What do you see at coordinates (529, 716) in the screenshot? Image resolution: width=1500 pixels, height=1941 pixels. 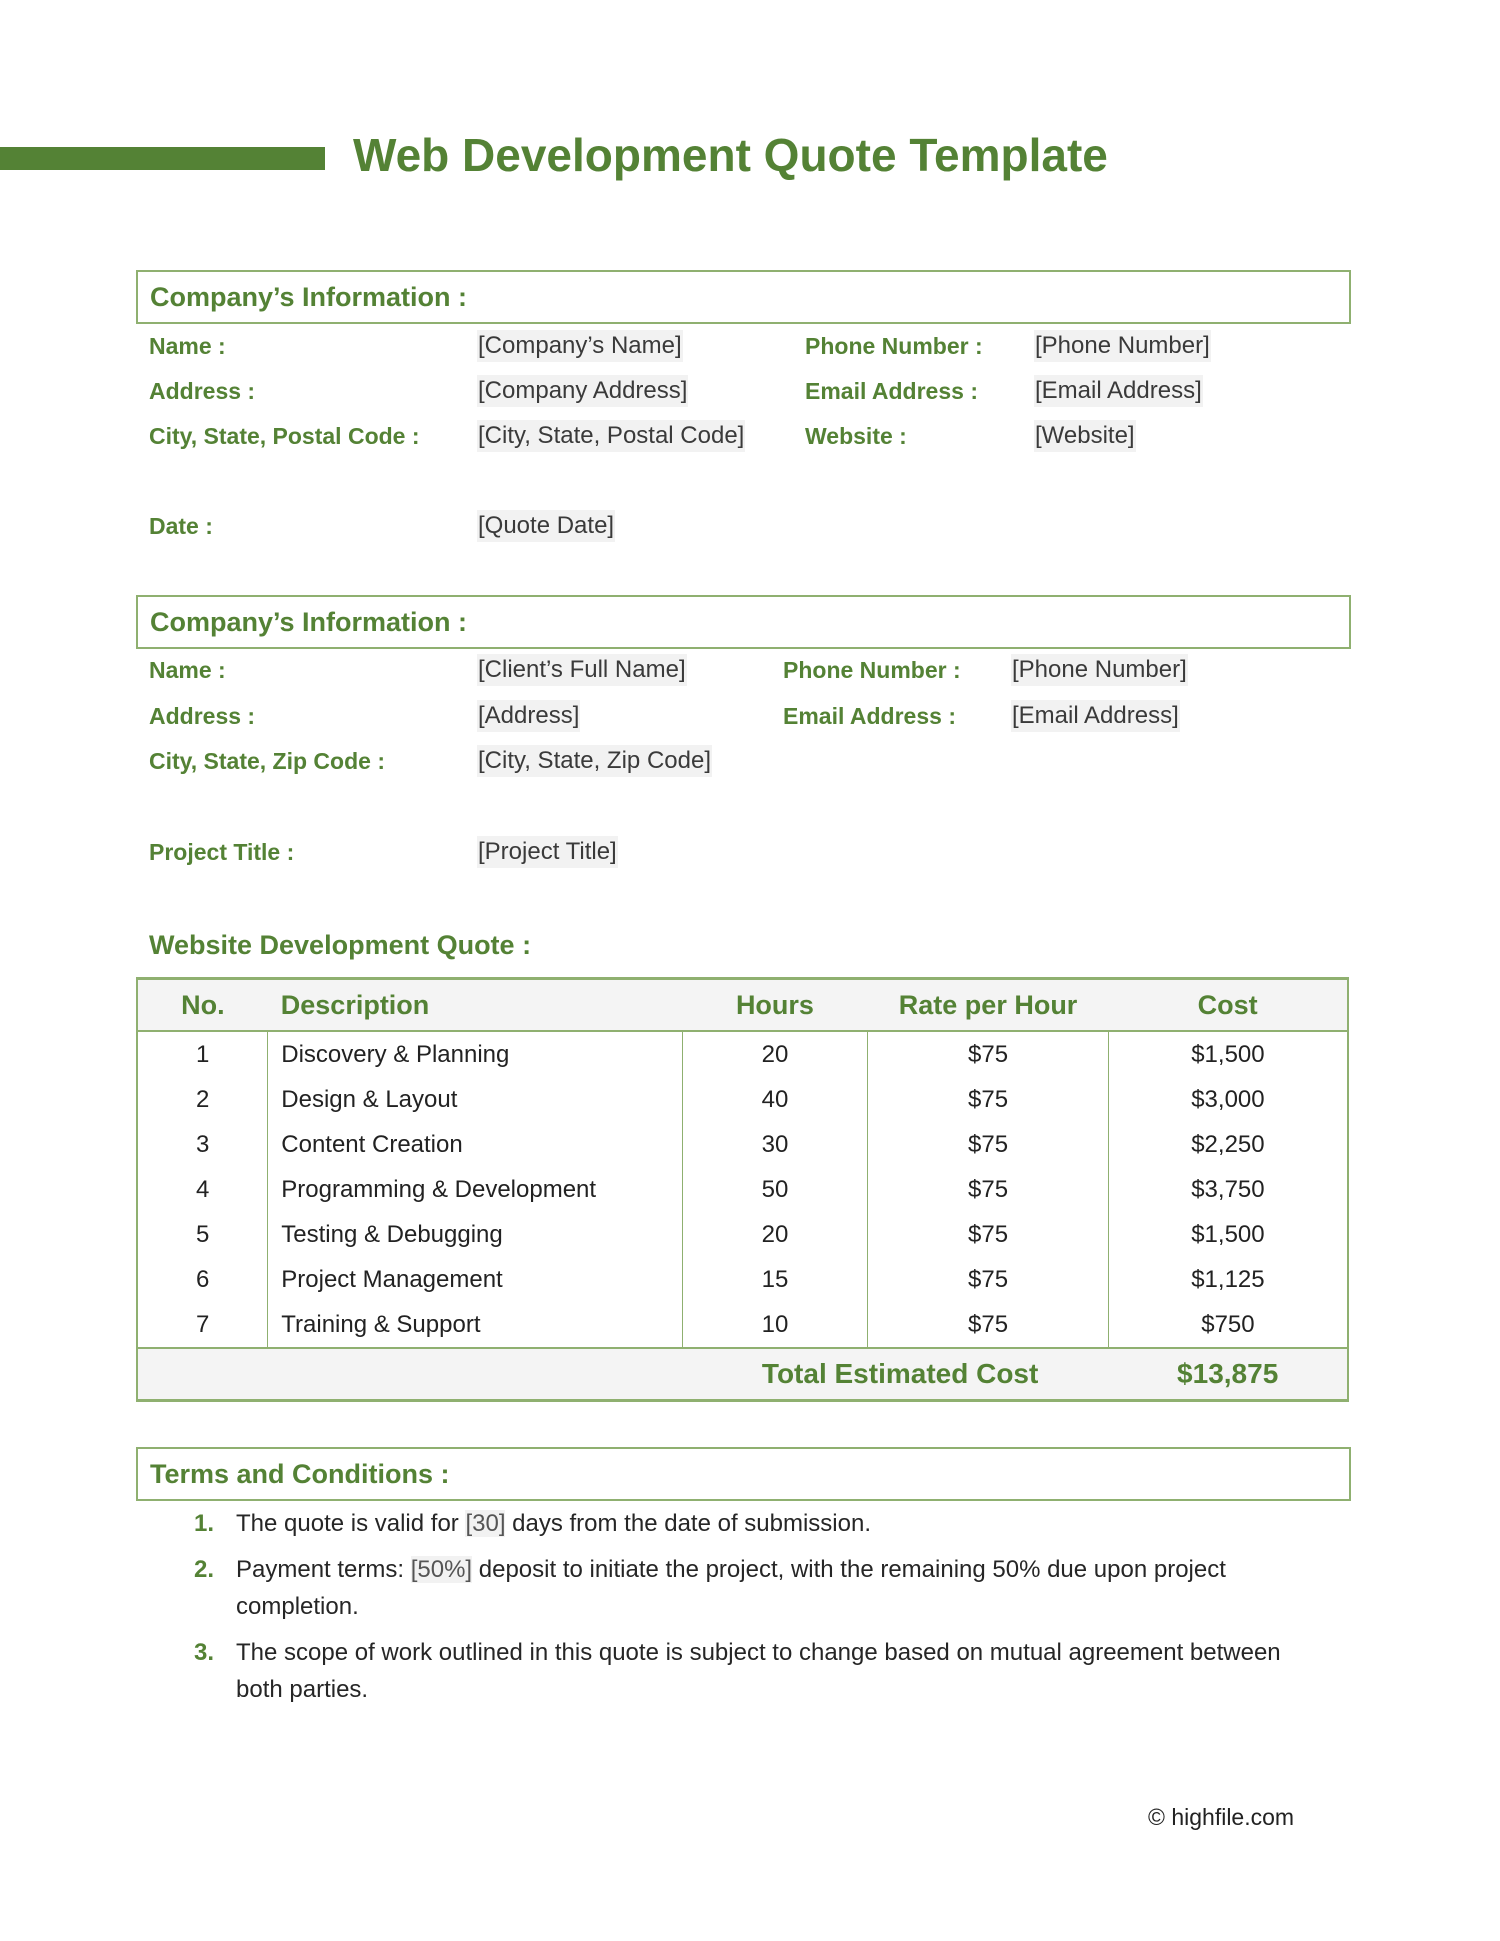 I see `client-address-value: [Address]` at bounding box center [529, 716].